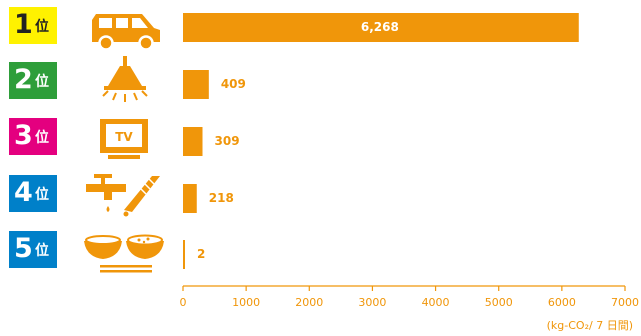  Describe the element at coordinates (498, 302) in the screenshot. I see `x-tick-label: 5000` at that location.